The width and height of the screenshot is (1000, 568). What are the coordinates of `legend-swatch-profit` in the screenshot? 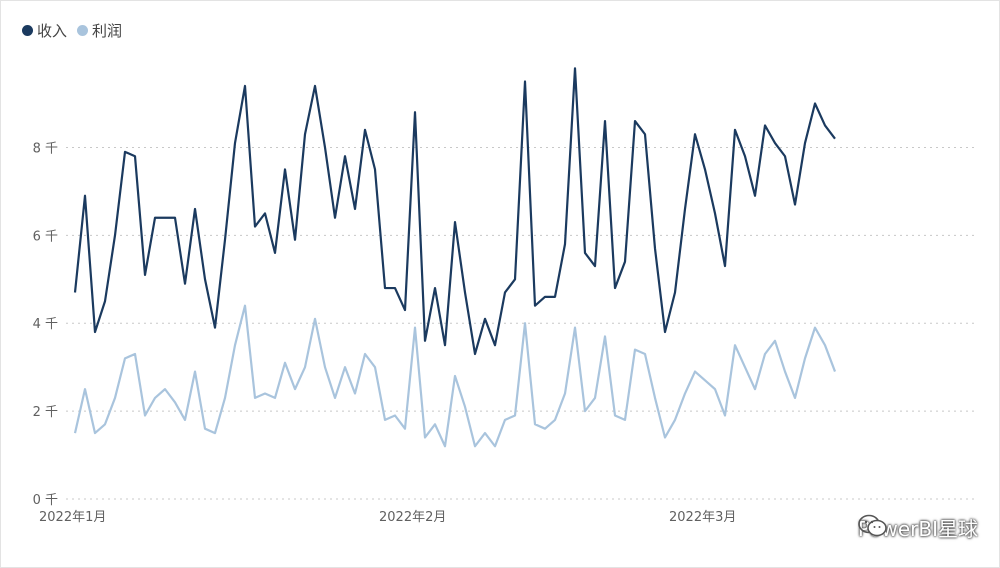 It's located at (83, 30).